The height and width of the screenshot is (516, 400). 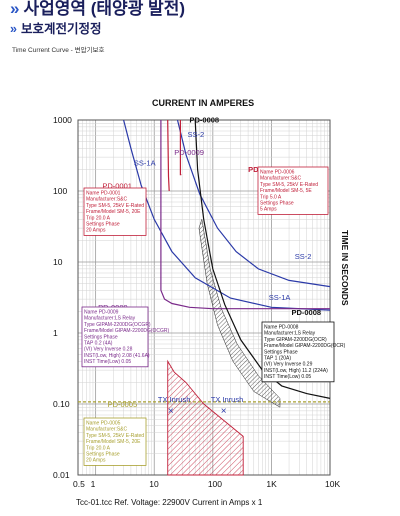 I want to click on curve-label: PD-0009, so click(x=189, y=152).